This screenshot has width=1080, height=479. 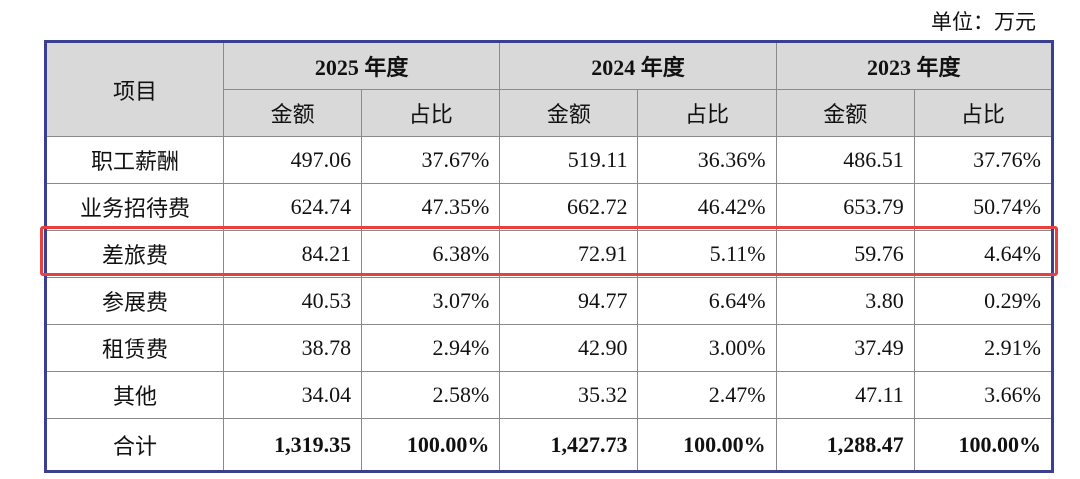 What do you see at coordinates (845, 160) in the screenshot?
I see `cell: 486.51` at bounding box center [845, 160].